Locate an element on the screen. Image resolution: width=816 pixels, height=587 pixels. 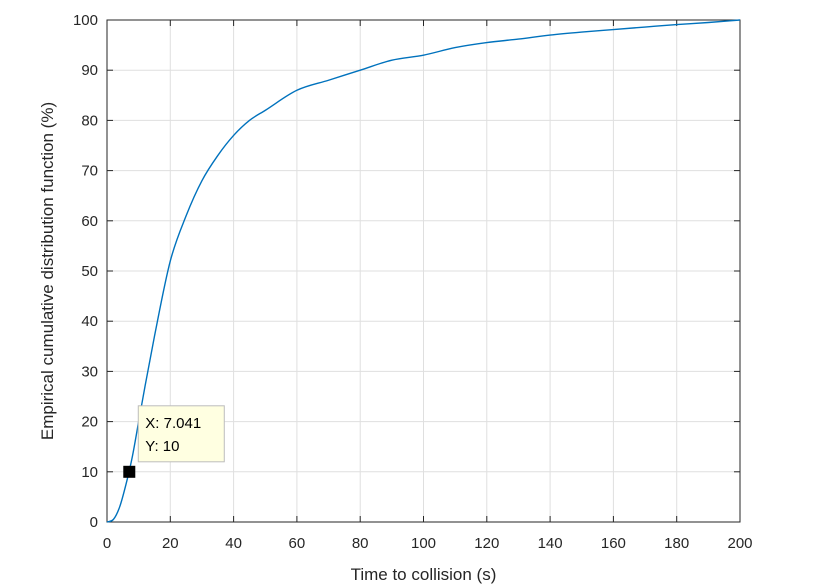
datatip-box is located at coordinates (181, 434).